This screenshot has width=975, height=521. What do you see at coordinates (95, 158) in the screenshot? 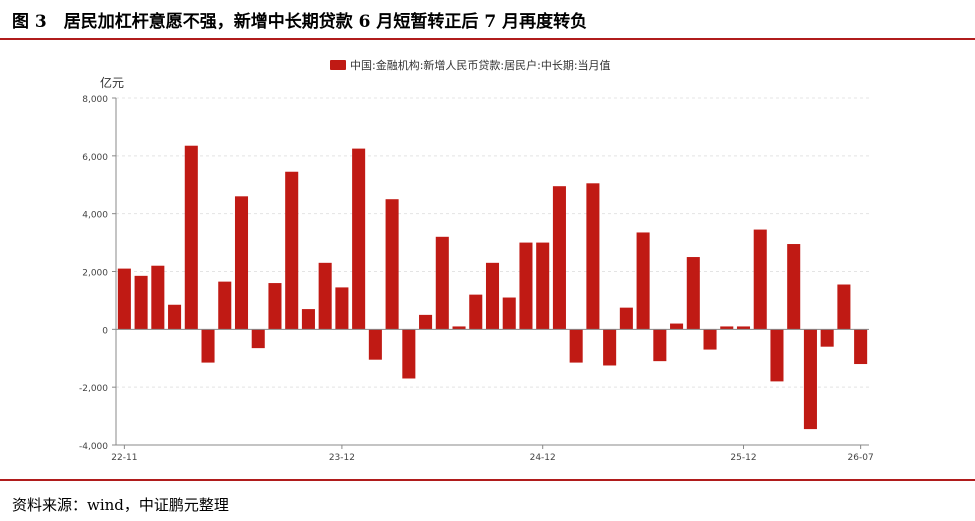
I see `y-tick-label: 6,000` at bounding box center [95, 158].